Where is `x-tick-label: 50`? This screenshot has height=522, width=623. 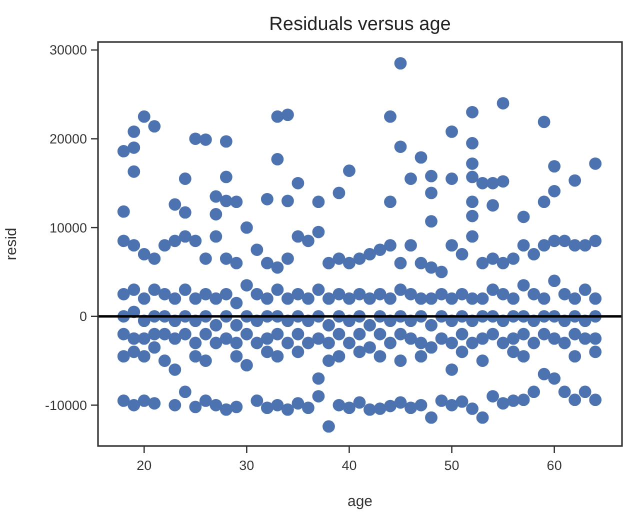 x-tick-label: 50 is located at coordinates (452, 465).